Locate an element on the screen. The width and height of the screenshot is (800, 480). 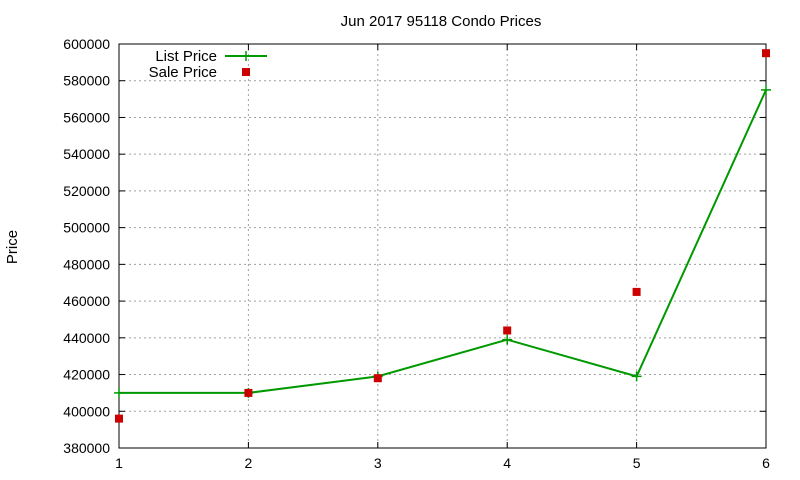
y-tick-label: 580000 is located at coordinates (86, 81).